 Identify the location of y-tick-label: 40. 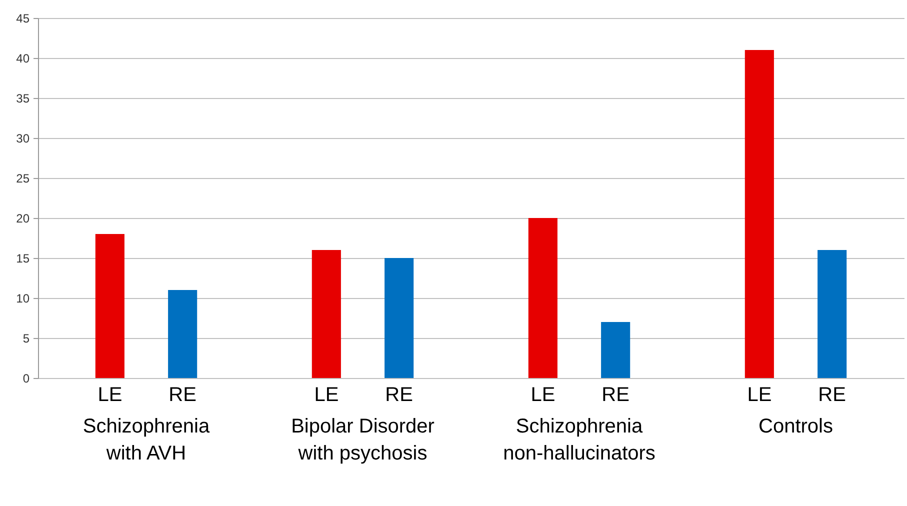
(23, 59).